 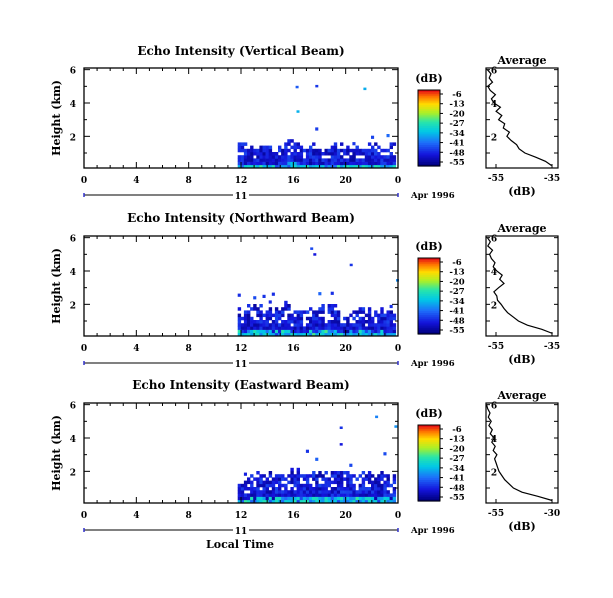 What do you see at coordinates (522, 126) in the screenshot?
I see `average-profile: Average 2 4 6 -55 -35 (dB)` at bounding box center [522, 126].